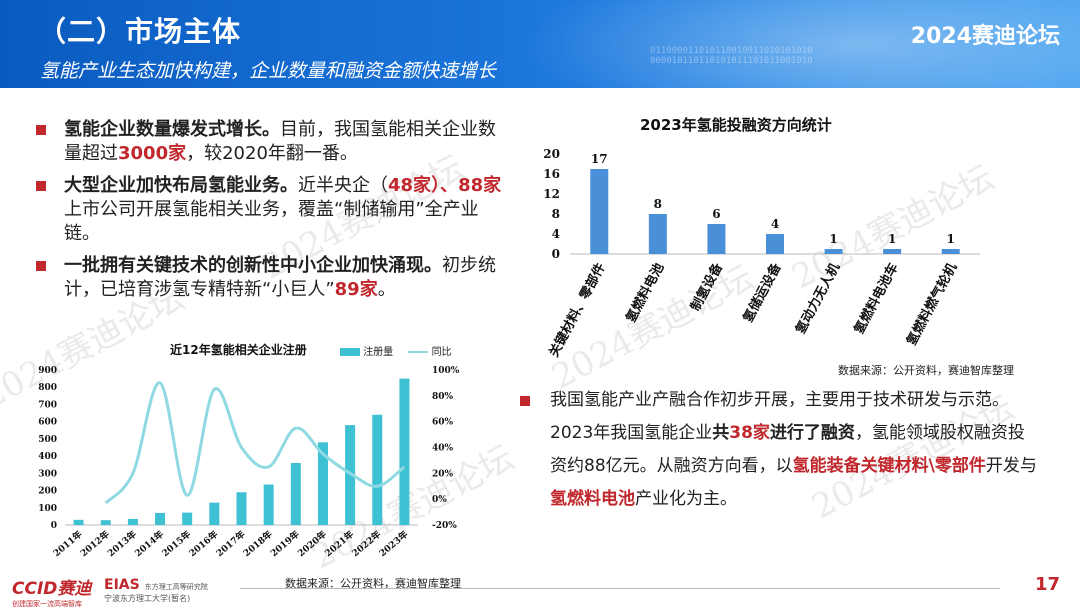 The width and height of the screenshot is (1080, 609). I want to click on yoy-growth-line, so click(255, 443).